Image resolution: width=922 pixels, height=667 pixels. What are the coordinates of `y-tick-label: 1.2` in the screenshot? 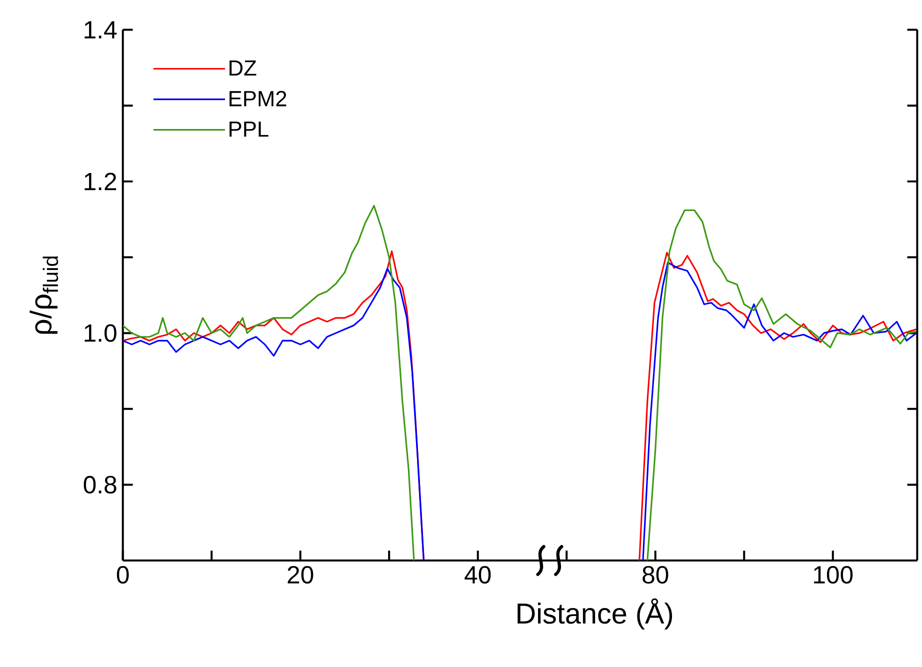 It's located at (100, 181).